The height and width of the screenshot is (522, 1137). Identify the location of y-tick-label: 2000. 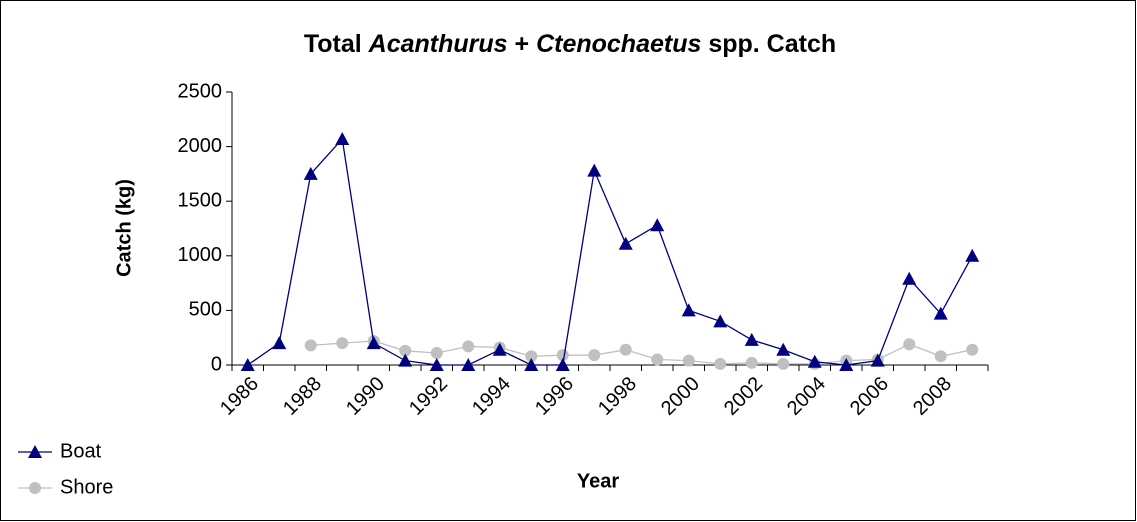
(200, 146).